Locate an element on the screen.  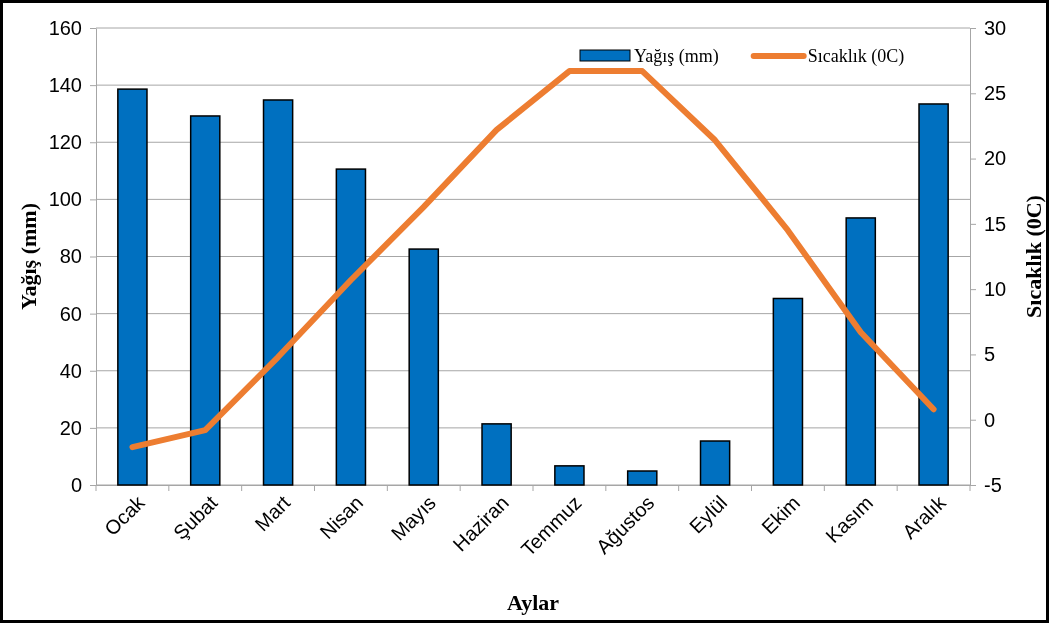
y-tick-label: 40 is located at coordinates (70, 370).